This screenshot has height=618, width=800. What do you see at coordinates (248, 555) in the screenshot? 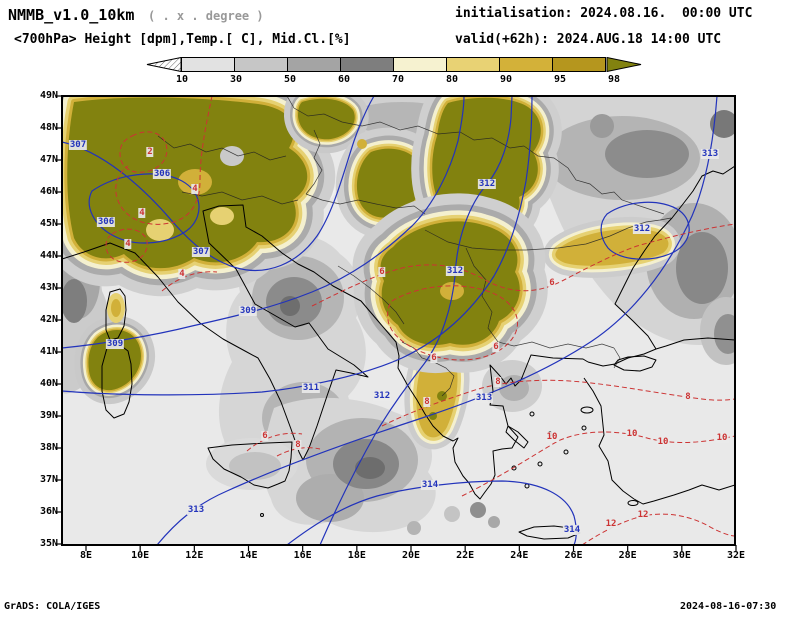
I see `lon-axis-label: 14E` at bounding box center [248, 555].